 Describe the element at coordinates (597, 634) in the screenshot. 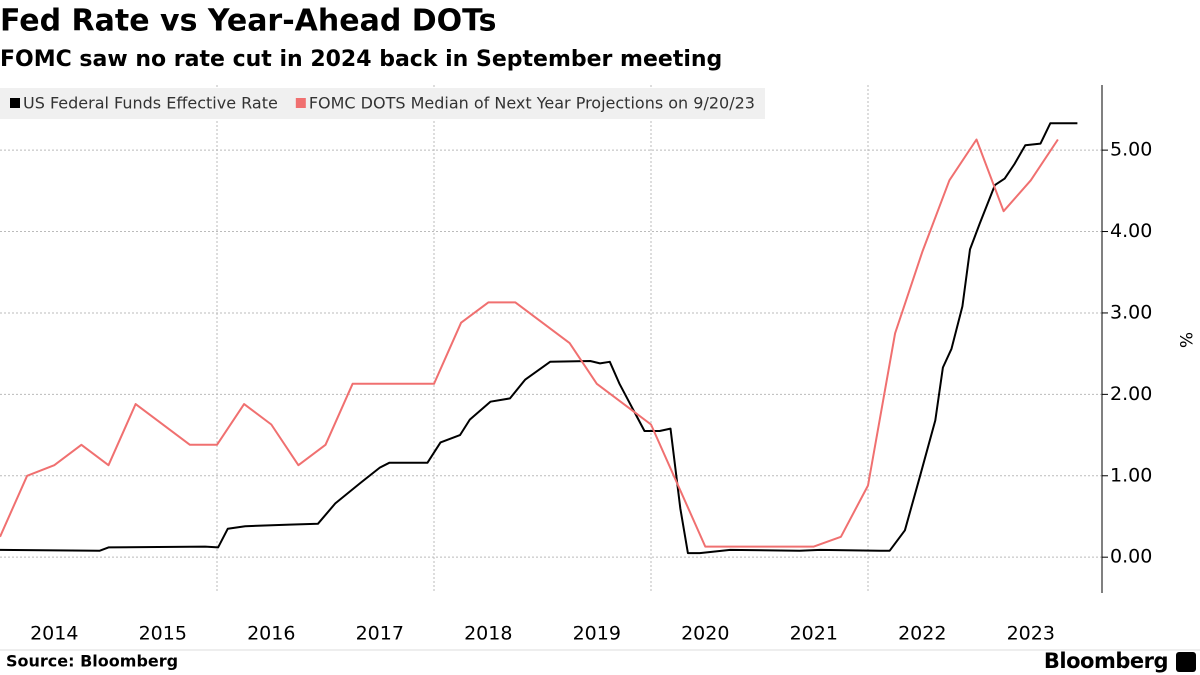

I see `x-tick-label: 2019` at that location.